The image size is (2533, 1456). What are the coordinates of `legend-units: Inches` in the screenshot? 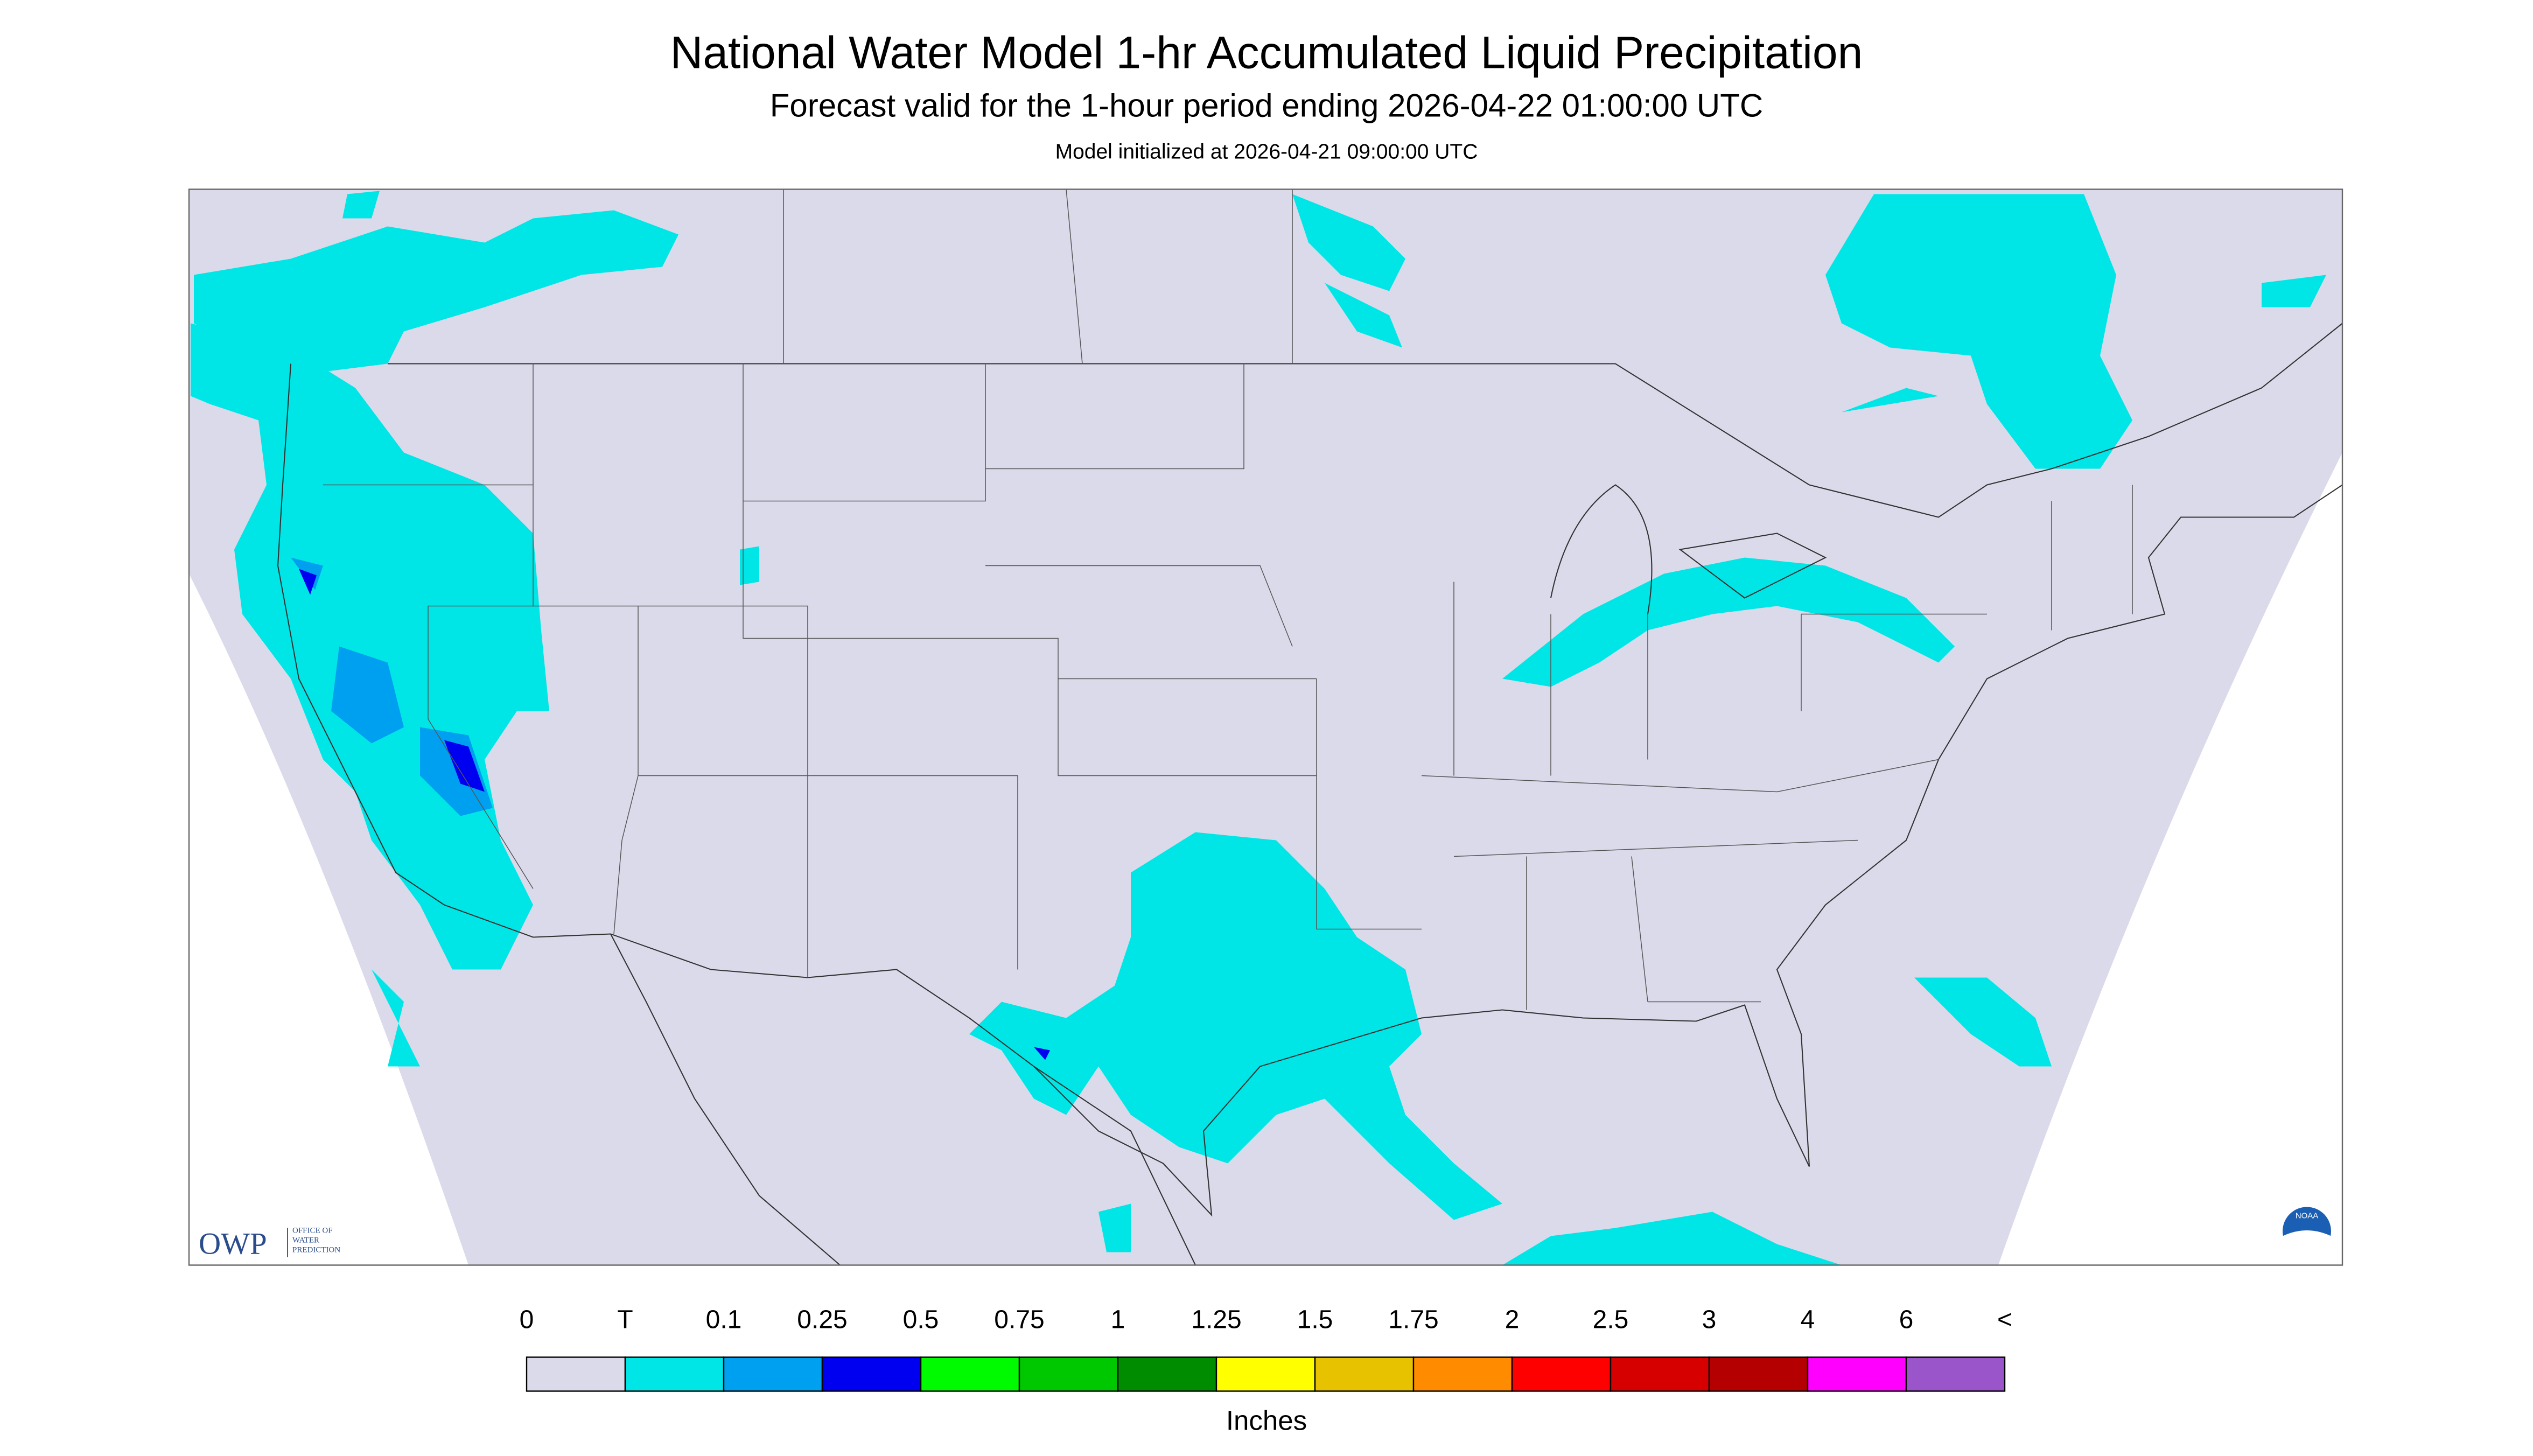 It's located at (1266, 1420).